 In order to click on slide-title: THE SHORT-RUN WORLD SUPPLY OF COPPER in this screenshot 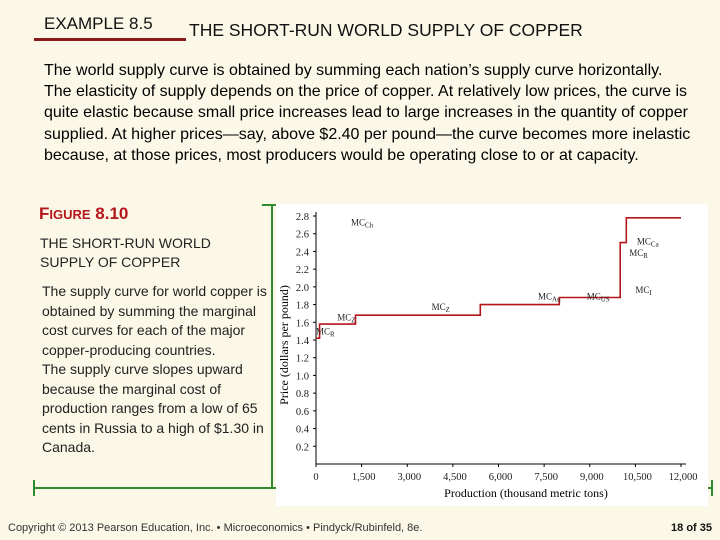, I will do `click(386, 30)`.